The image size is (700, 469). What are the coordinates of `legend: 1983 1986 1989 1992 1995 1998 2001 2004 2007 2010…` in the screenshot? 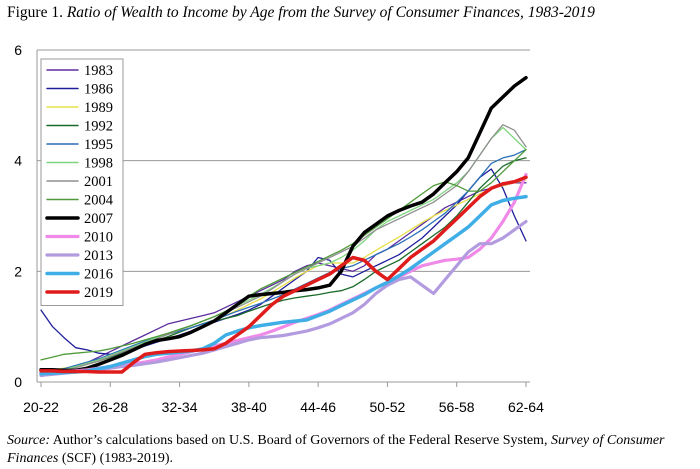 It's located at (82, 182).